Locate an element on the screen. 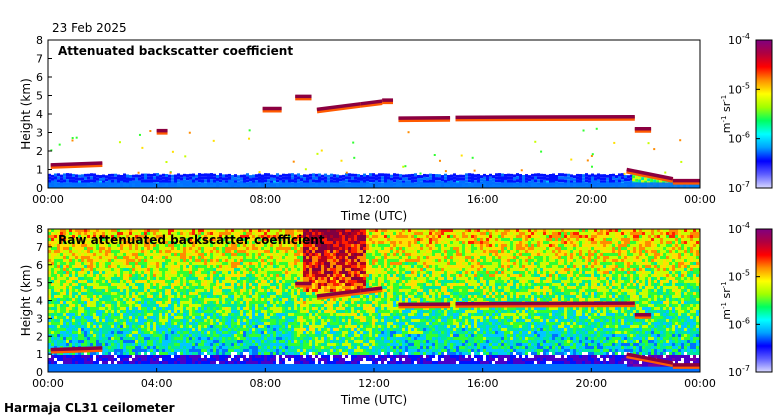 This screenshot has width=780, height=420. site-label: Harmaja CL31 ceilometer is located at coordinates (89, 408).